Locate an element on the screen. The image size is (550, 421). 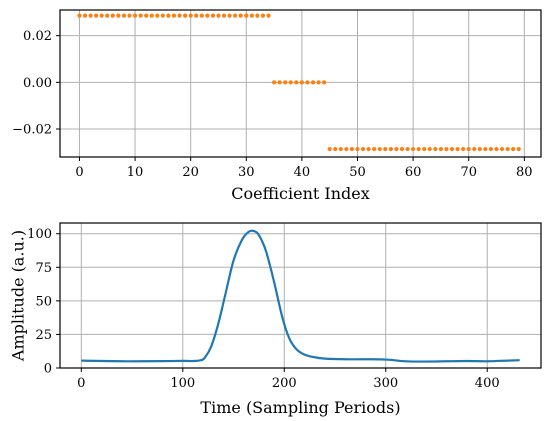
x-axis-label: Time (Sampling Periods) is located at coordinates (300, 407).